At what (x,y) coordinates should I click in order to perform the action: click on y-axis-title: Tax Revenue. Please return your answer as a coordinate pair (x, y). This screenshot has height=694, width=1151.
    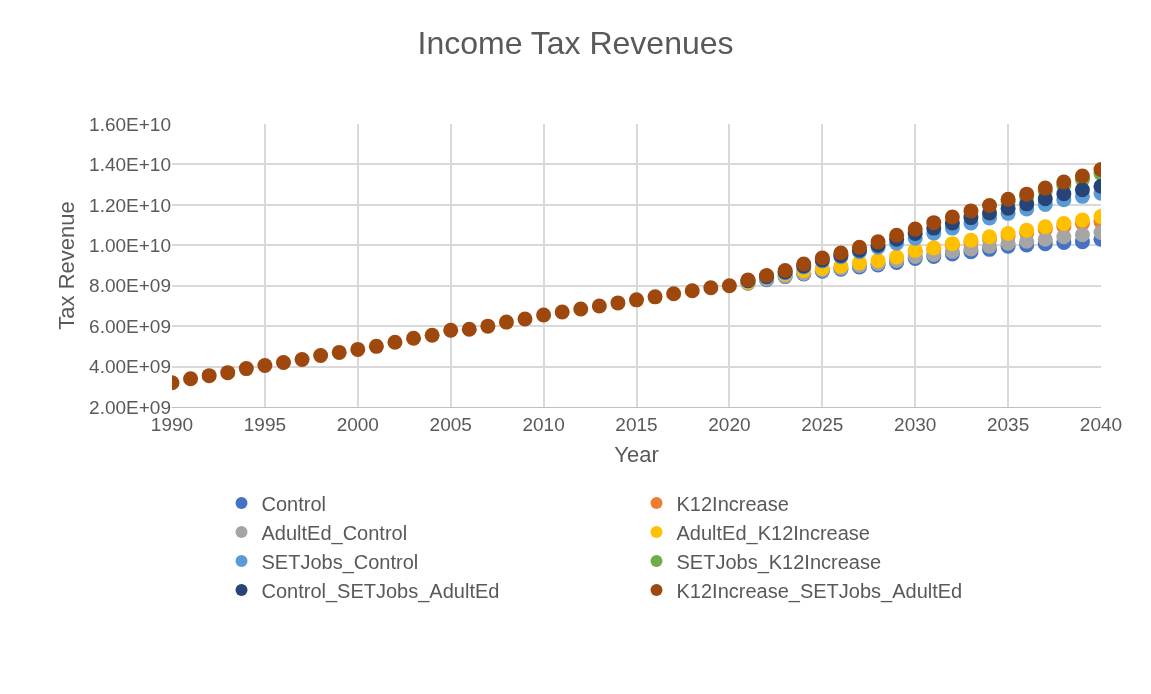
    Looking at the image, I should click on (66, 265).